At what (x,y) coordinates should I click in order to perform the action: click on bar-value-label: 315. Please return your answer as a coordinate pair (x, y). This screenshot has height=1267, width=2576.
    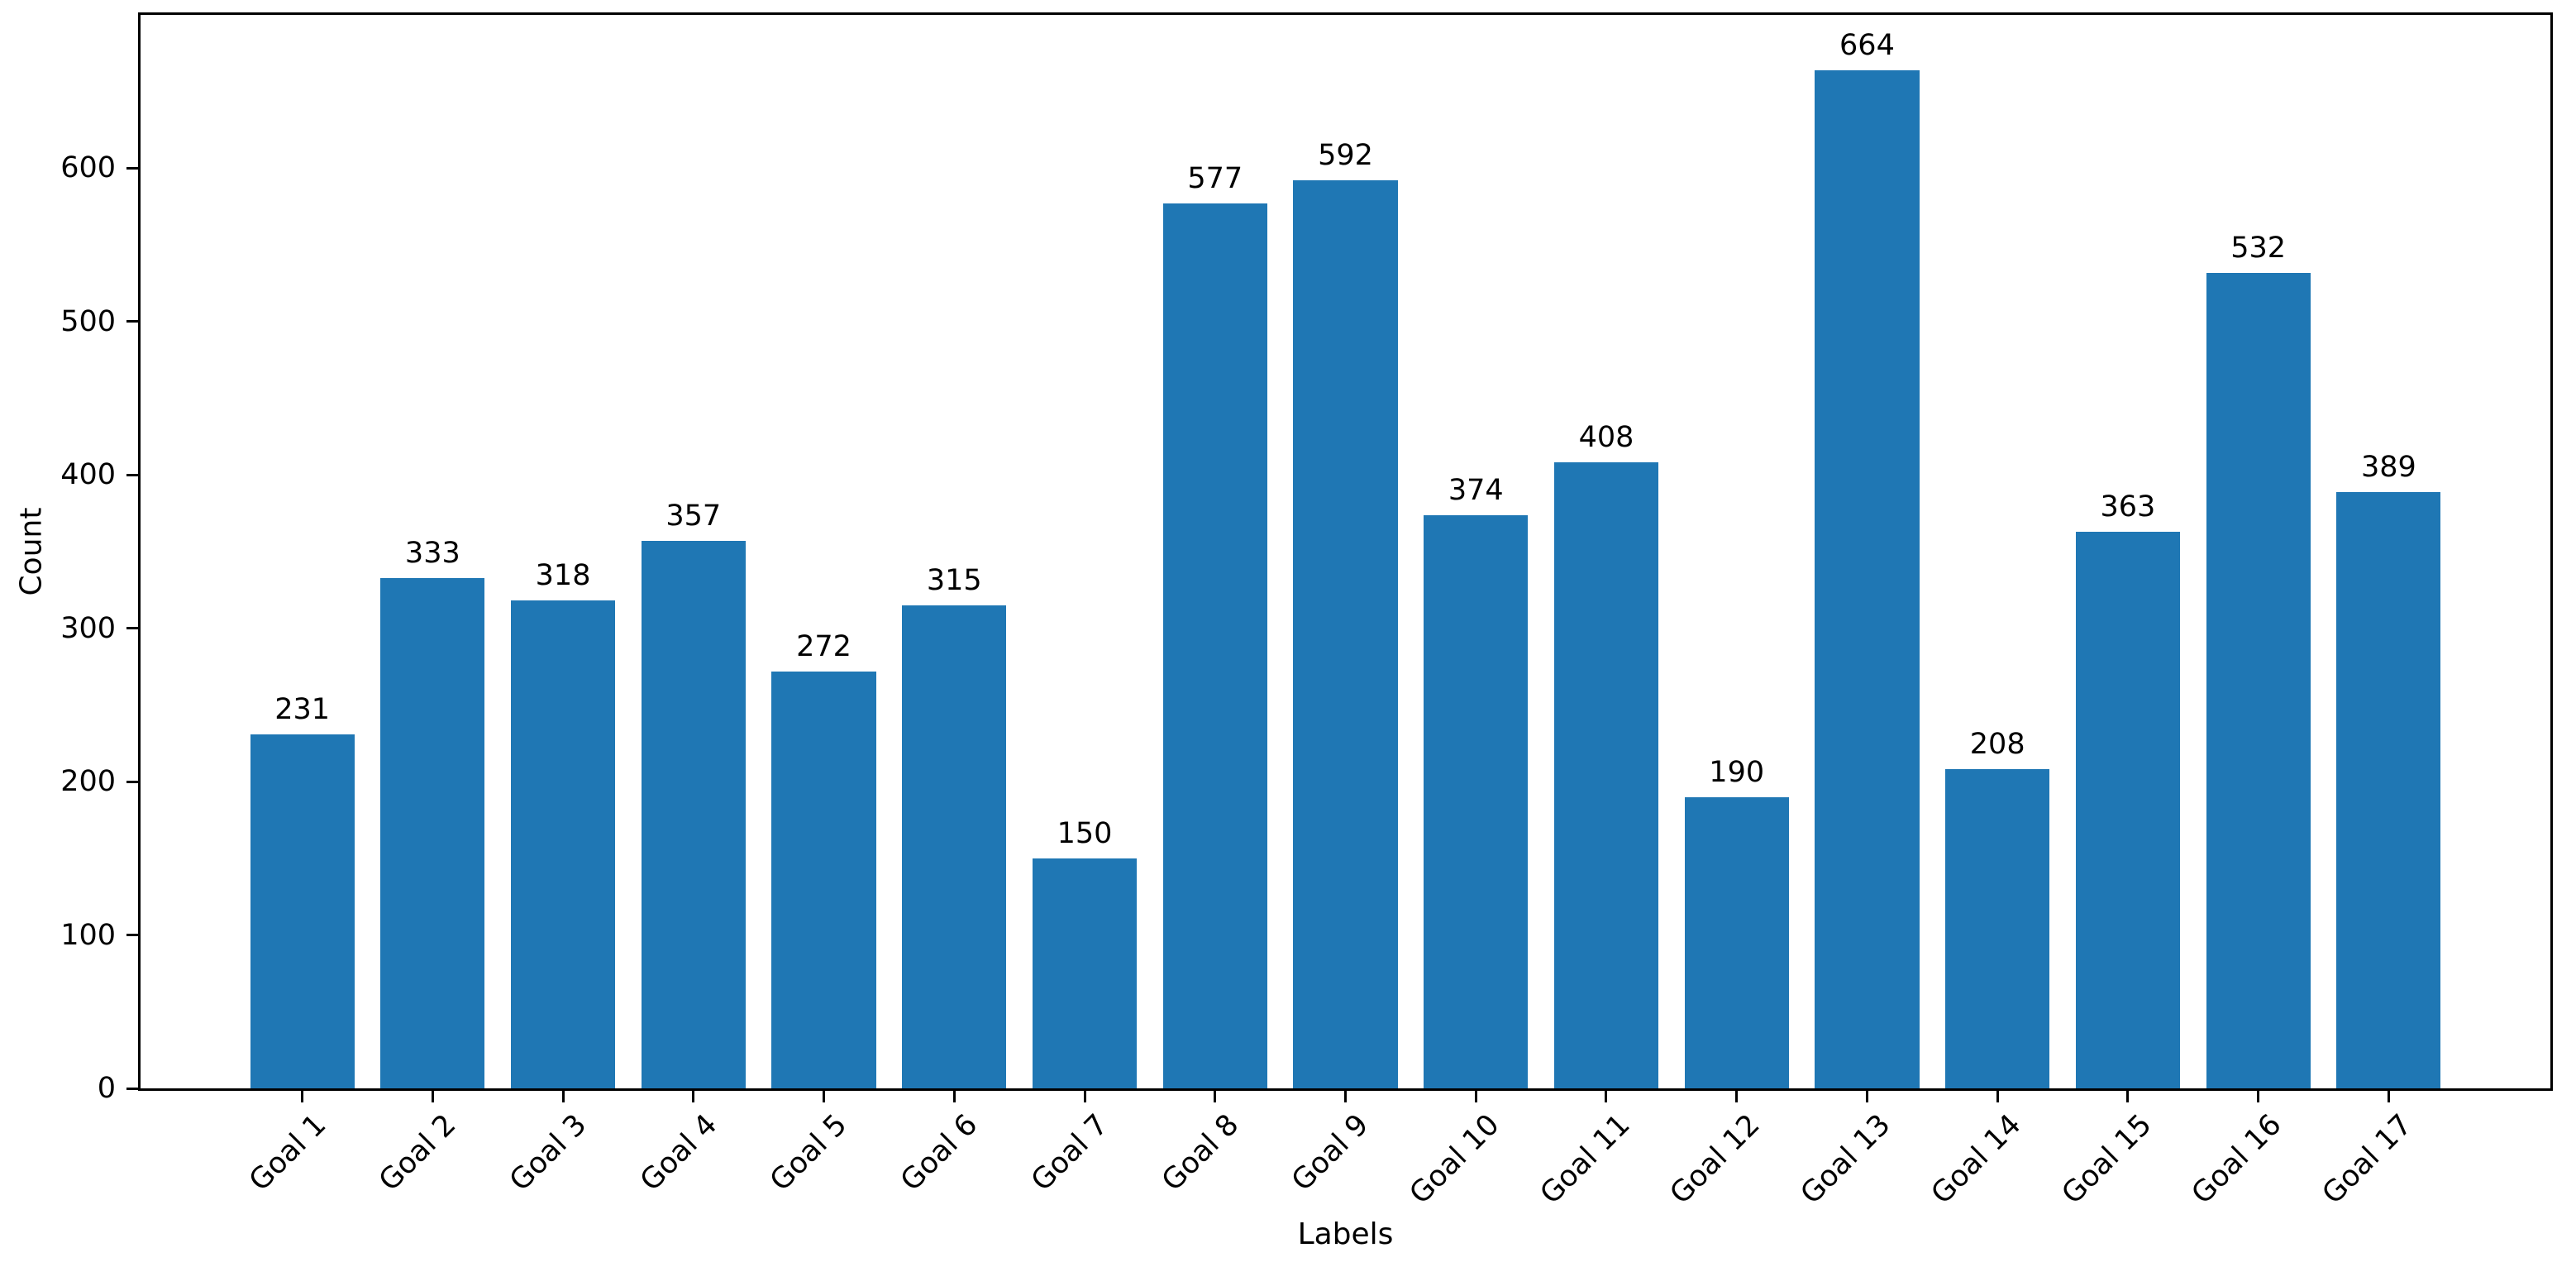
    Looking at the image, I should click on (954, 580).